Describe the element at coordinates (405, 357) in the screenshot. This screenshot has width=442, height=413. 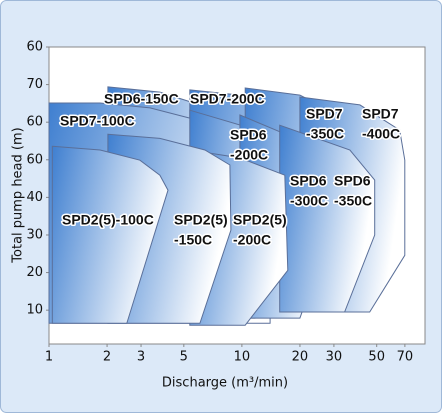
I see `x-tick-label: 70` at that location.